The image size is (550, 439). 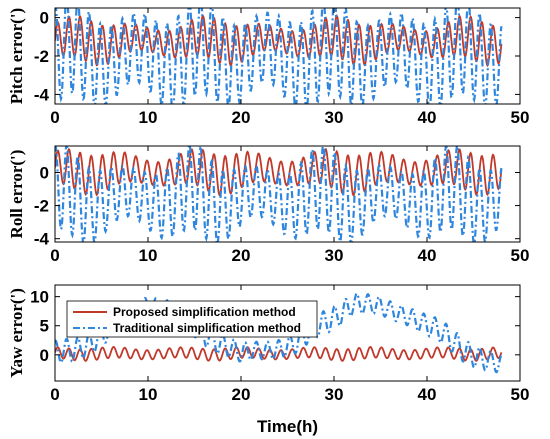 I want to click on legend-box, so click(x=192, y=319).